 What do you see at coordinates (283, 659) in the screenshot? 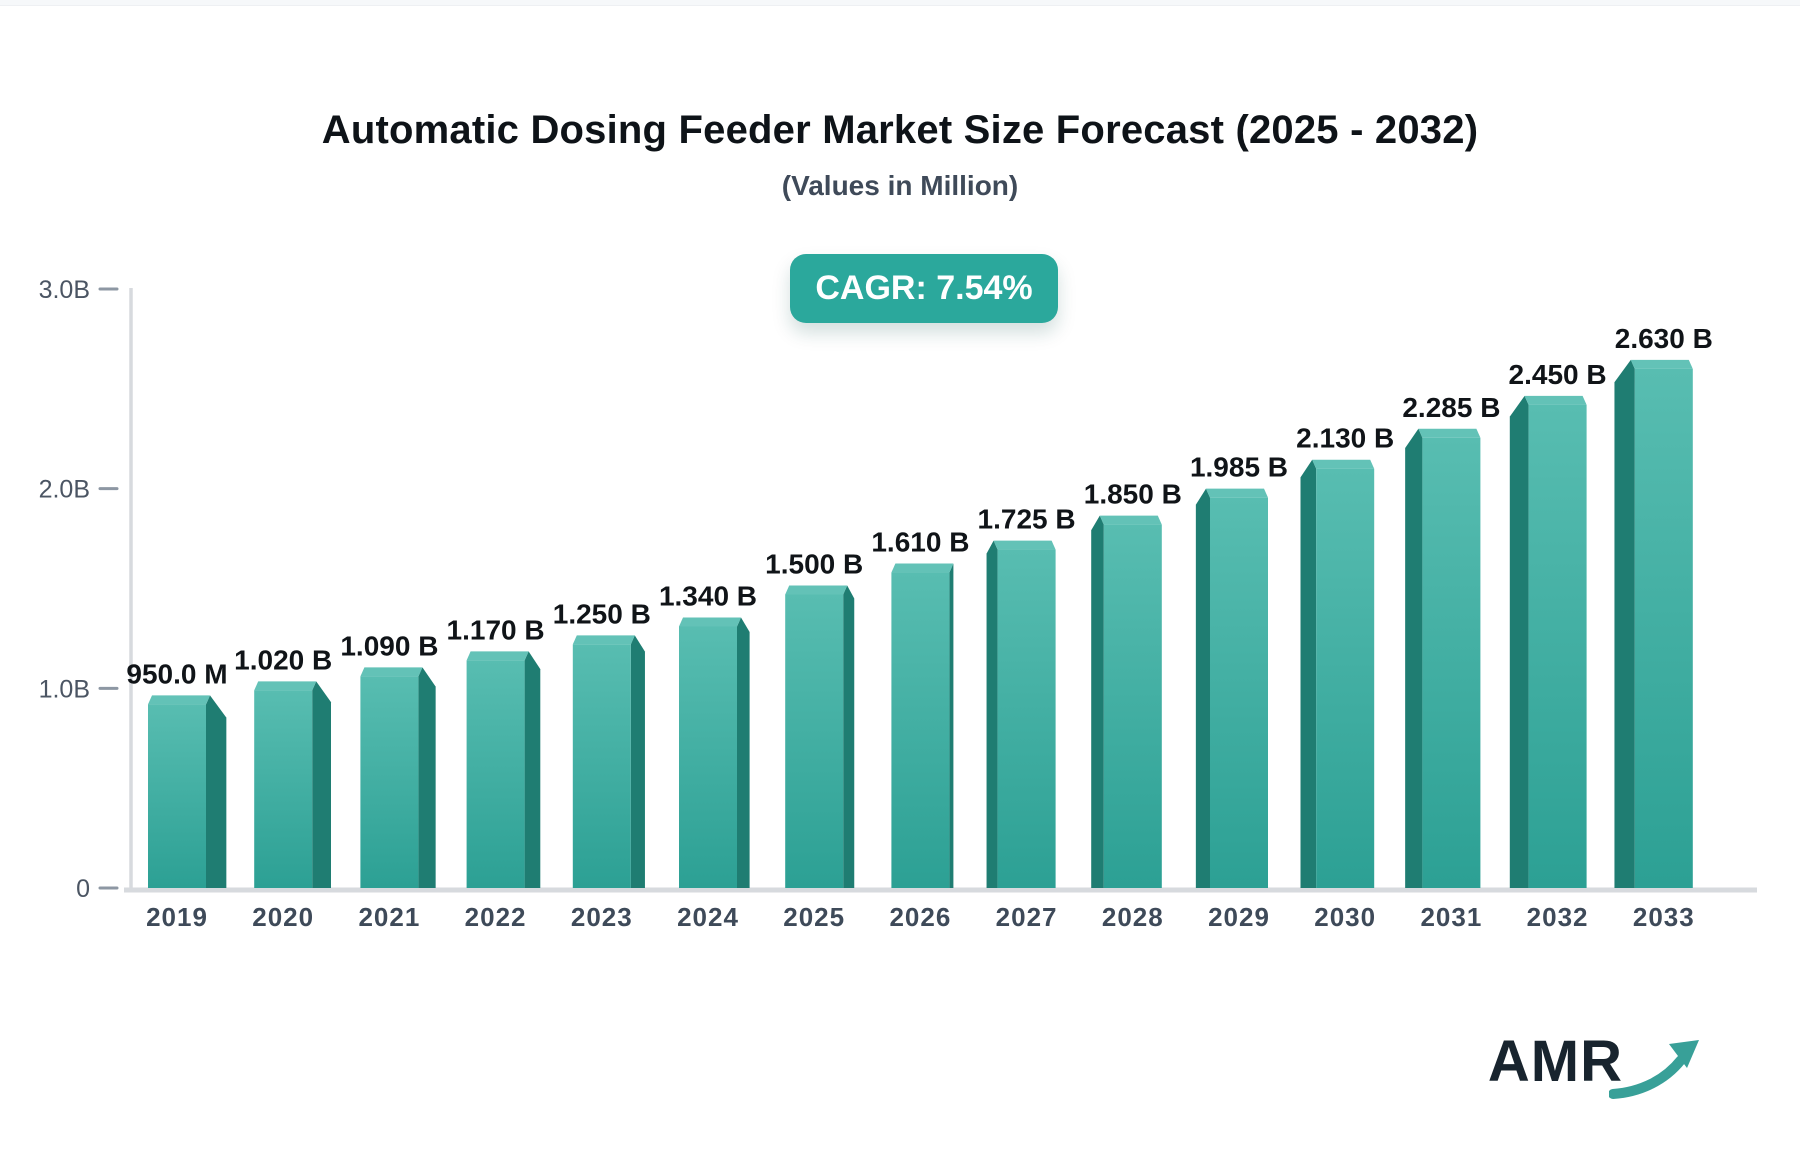
I see `bar-value-label-2020: 1.020 B` at bounding box center [283, 659].